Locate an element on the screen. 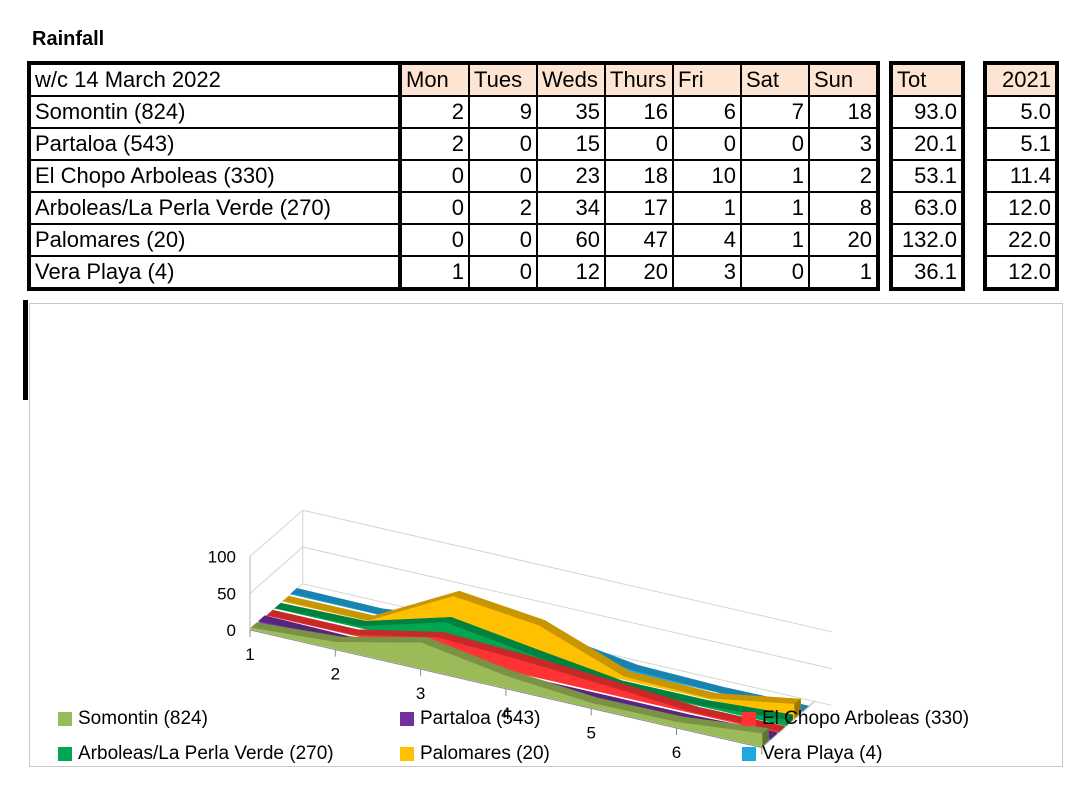 The image size is (1088, 800). prev-year-value: 22.0 is located at coordinates (1021, 240).